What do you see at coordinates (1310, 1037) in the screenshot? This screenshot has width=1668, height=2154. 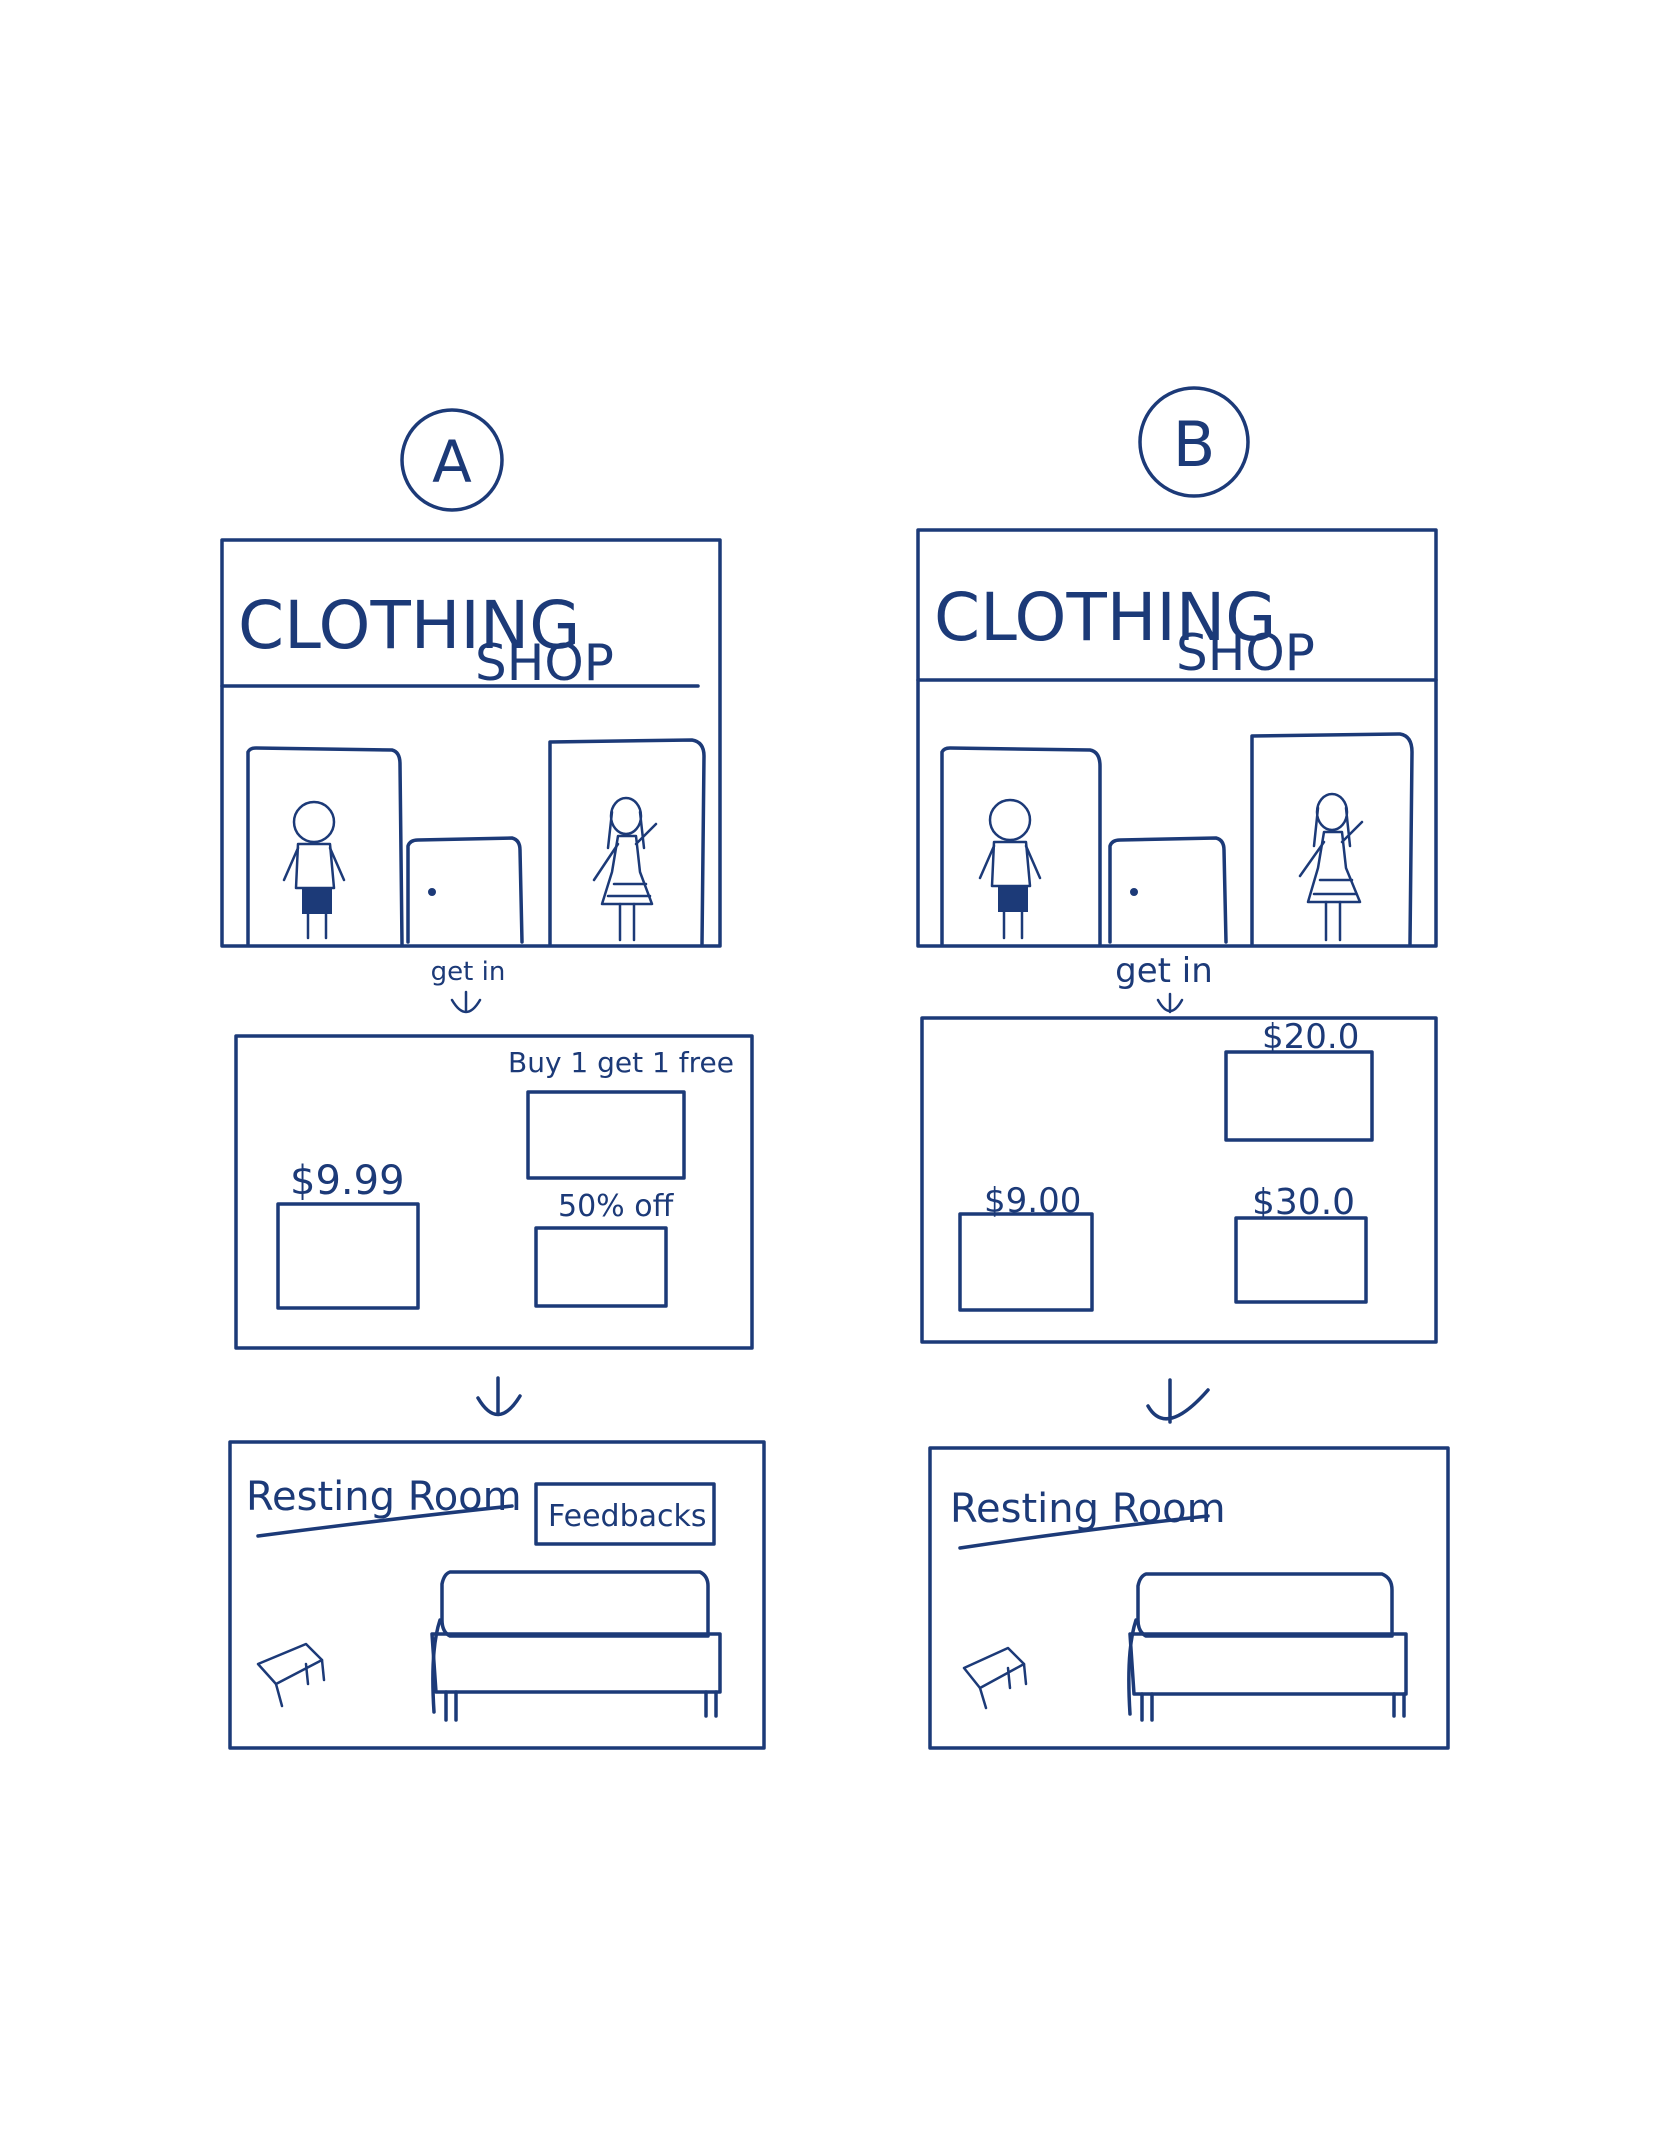 I see `price-tag-1-b: $20.0` at bounding box center [1310, 1037].